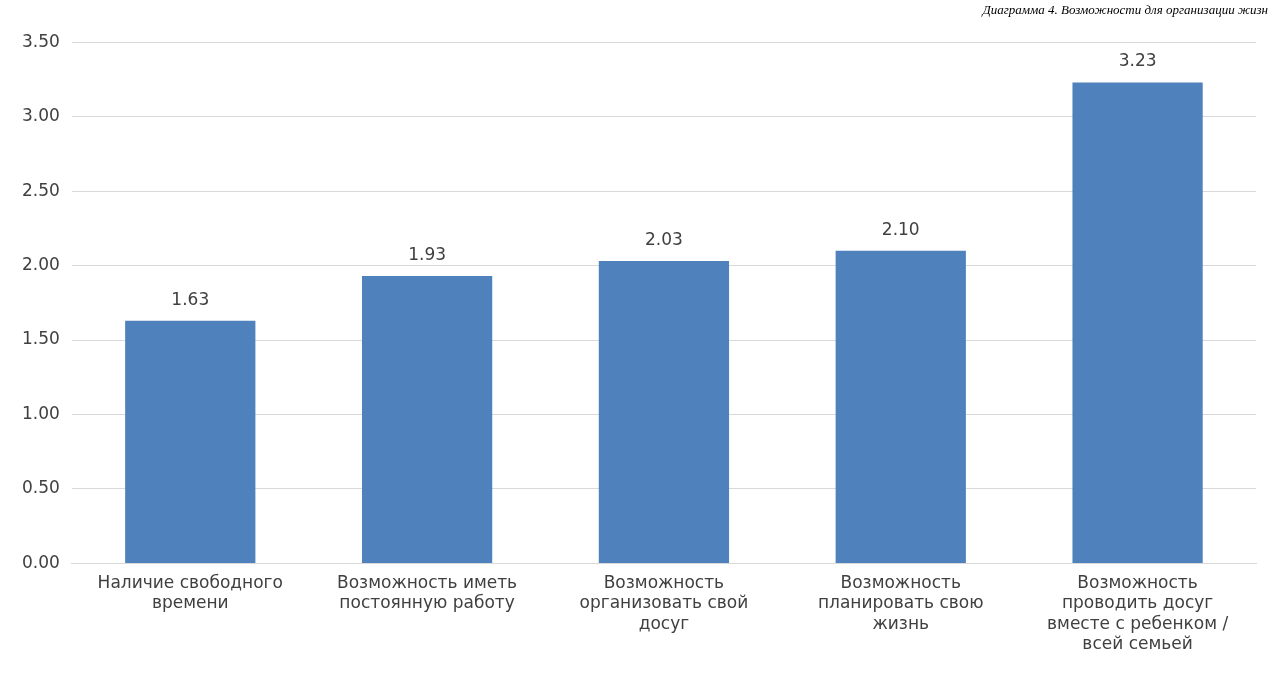  Describe the element at coordinates (1138, 613) in the screenshot. I see `x-tick-label: Возможность проводить досуг вместе с ребенком / всей семьей` at that location.